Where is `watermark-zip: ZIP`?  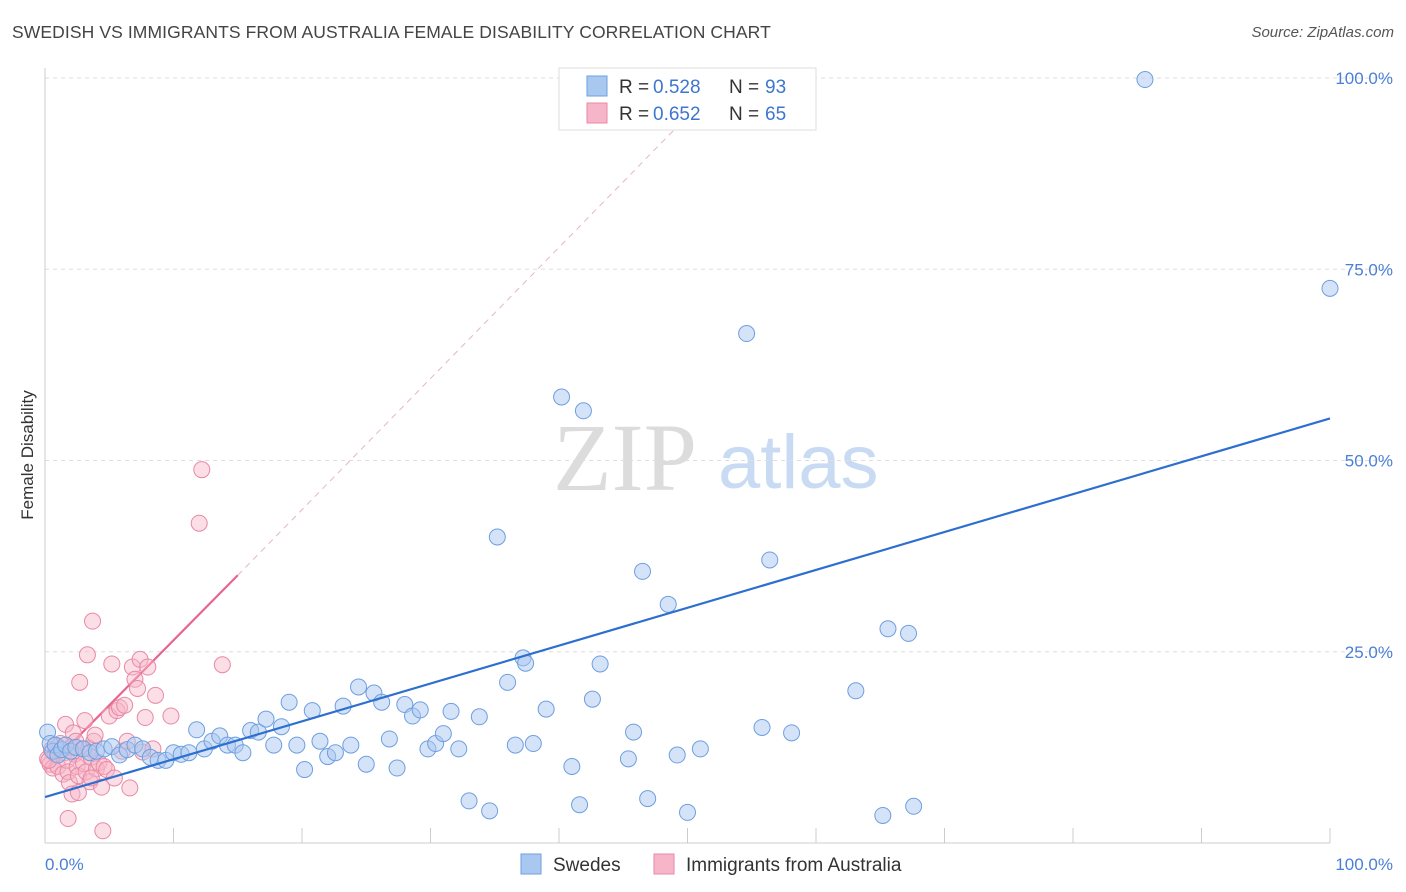
watermark-zip: ZIP is located at coordinates (625, 457).